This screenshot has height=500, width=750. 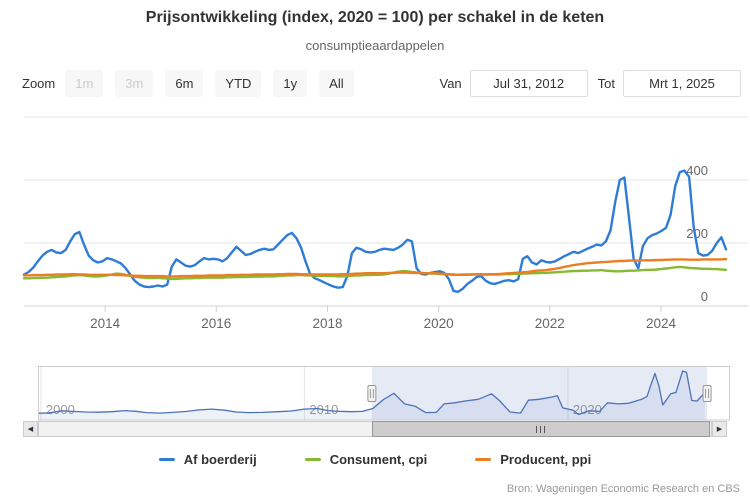 I want to click on legend: Af boerderij Consument, cpi Producent, ppi, so click(x=375, y=459).